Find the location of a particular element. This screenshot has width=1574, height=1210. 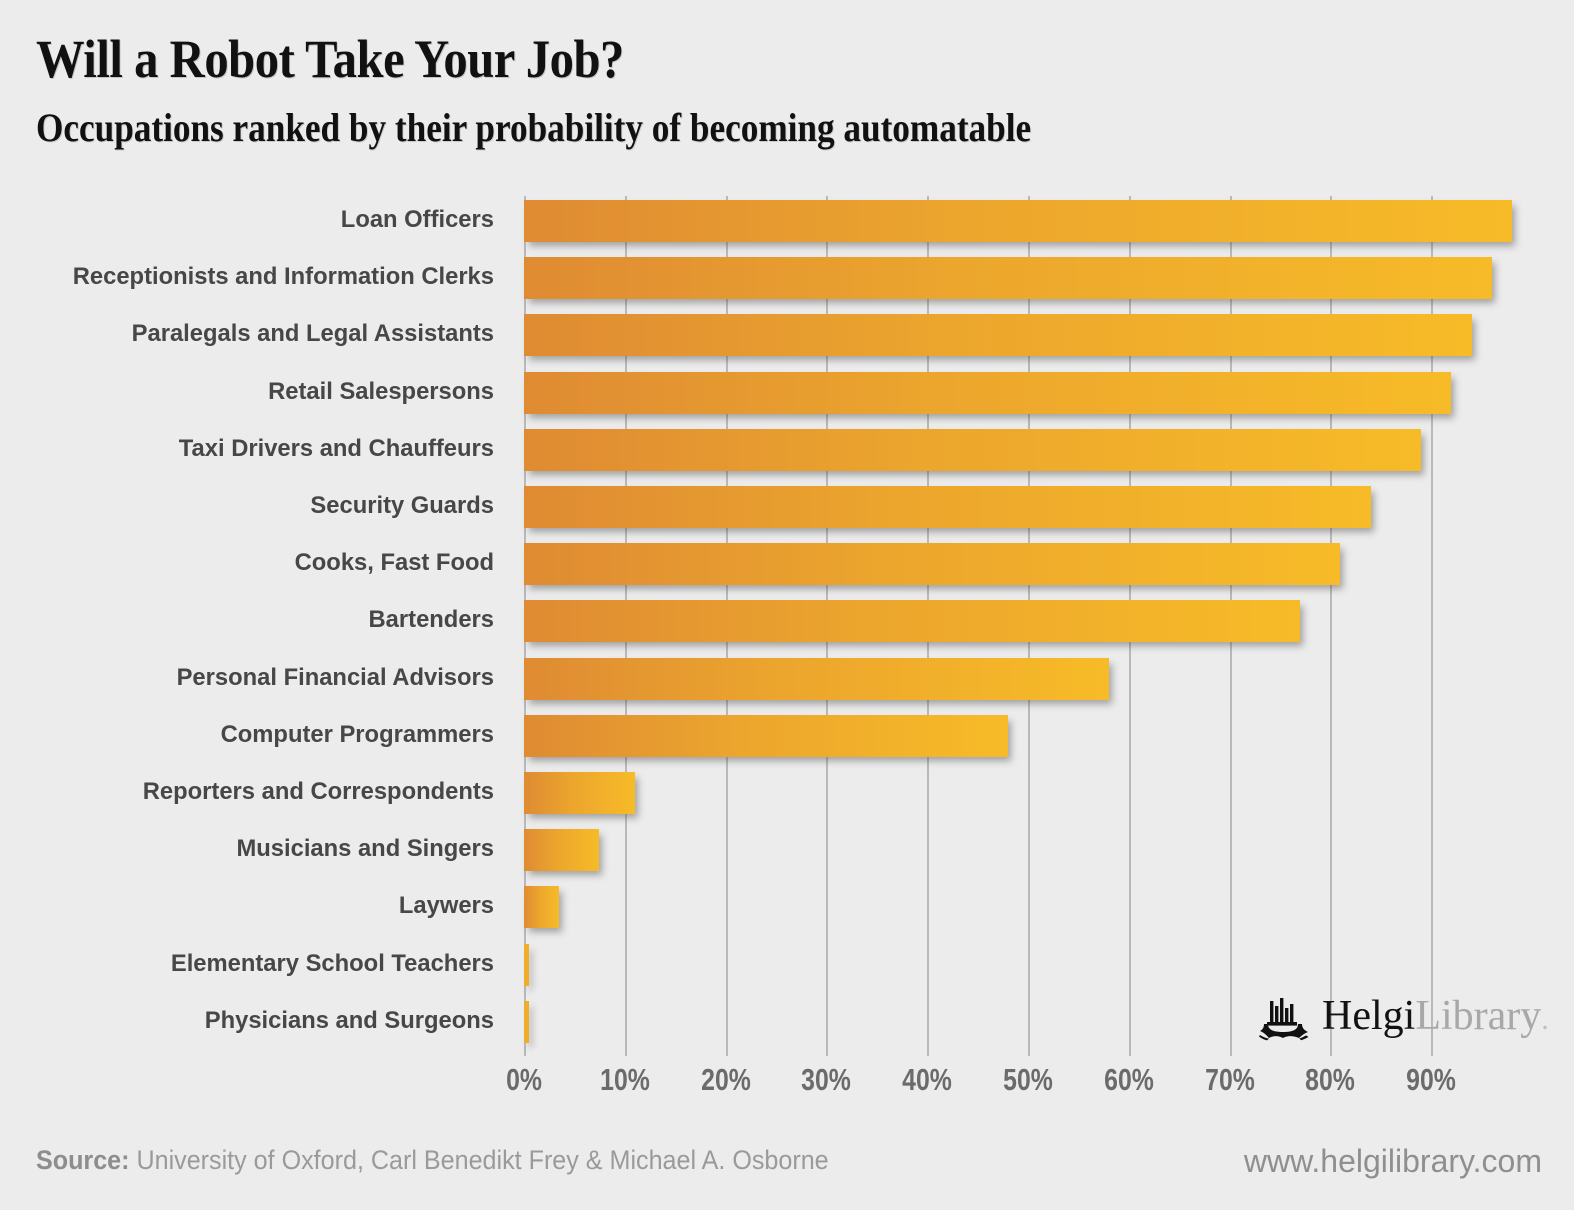

category-label-3: Retail Salespersons is located at coordinates (381, 391).